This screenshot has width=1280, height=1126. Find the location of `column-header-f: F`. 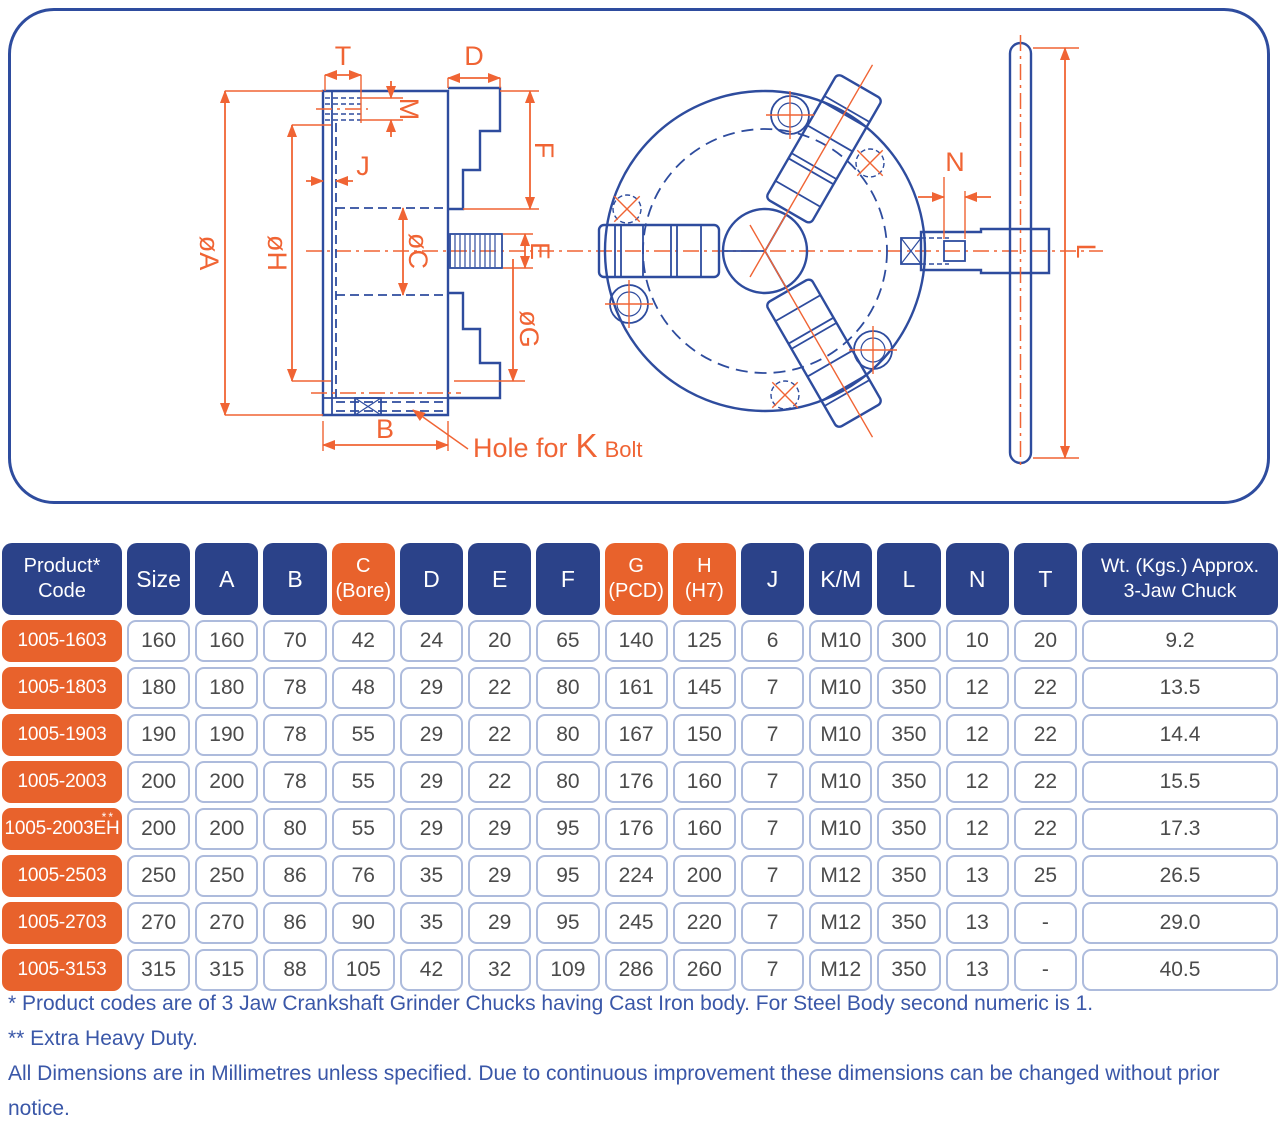

column-header-f: F is located at coordinates (568, 579).